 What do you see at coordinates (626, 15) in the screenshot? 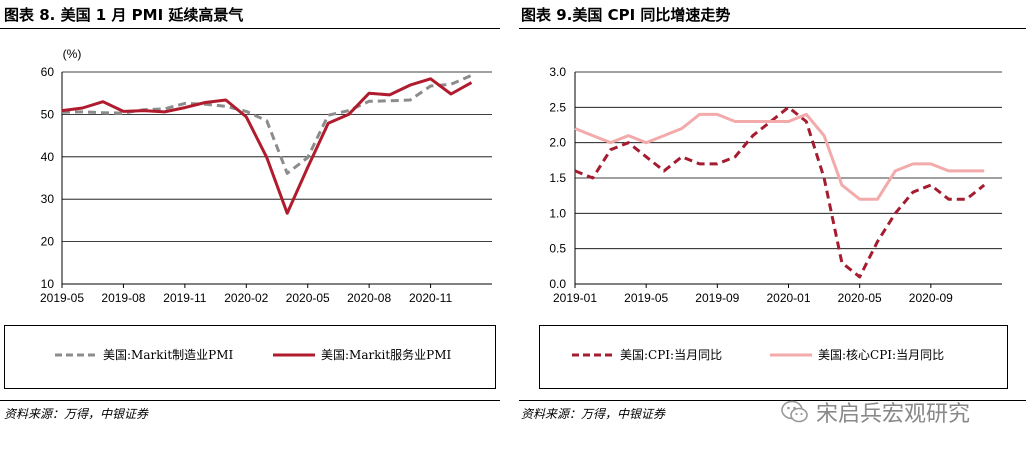
I see `right-chart-title: 图表 9.美国 CPI 同比增速走势` at bounding box center [626, 15].